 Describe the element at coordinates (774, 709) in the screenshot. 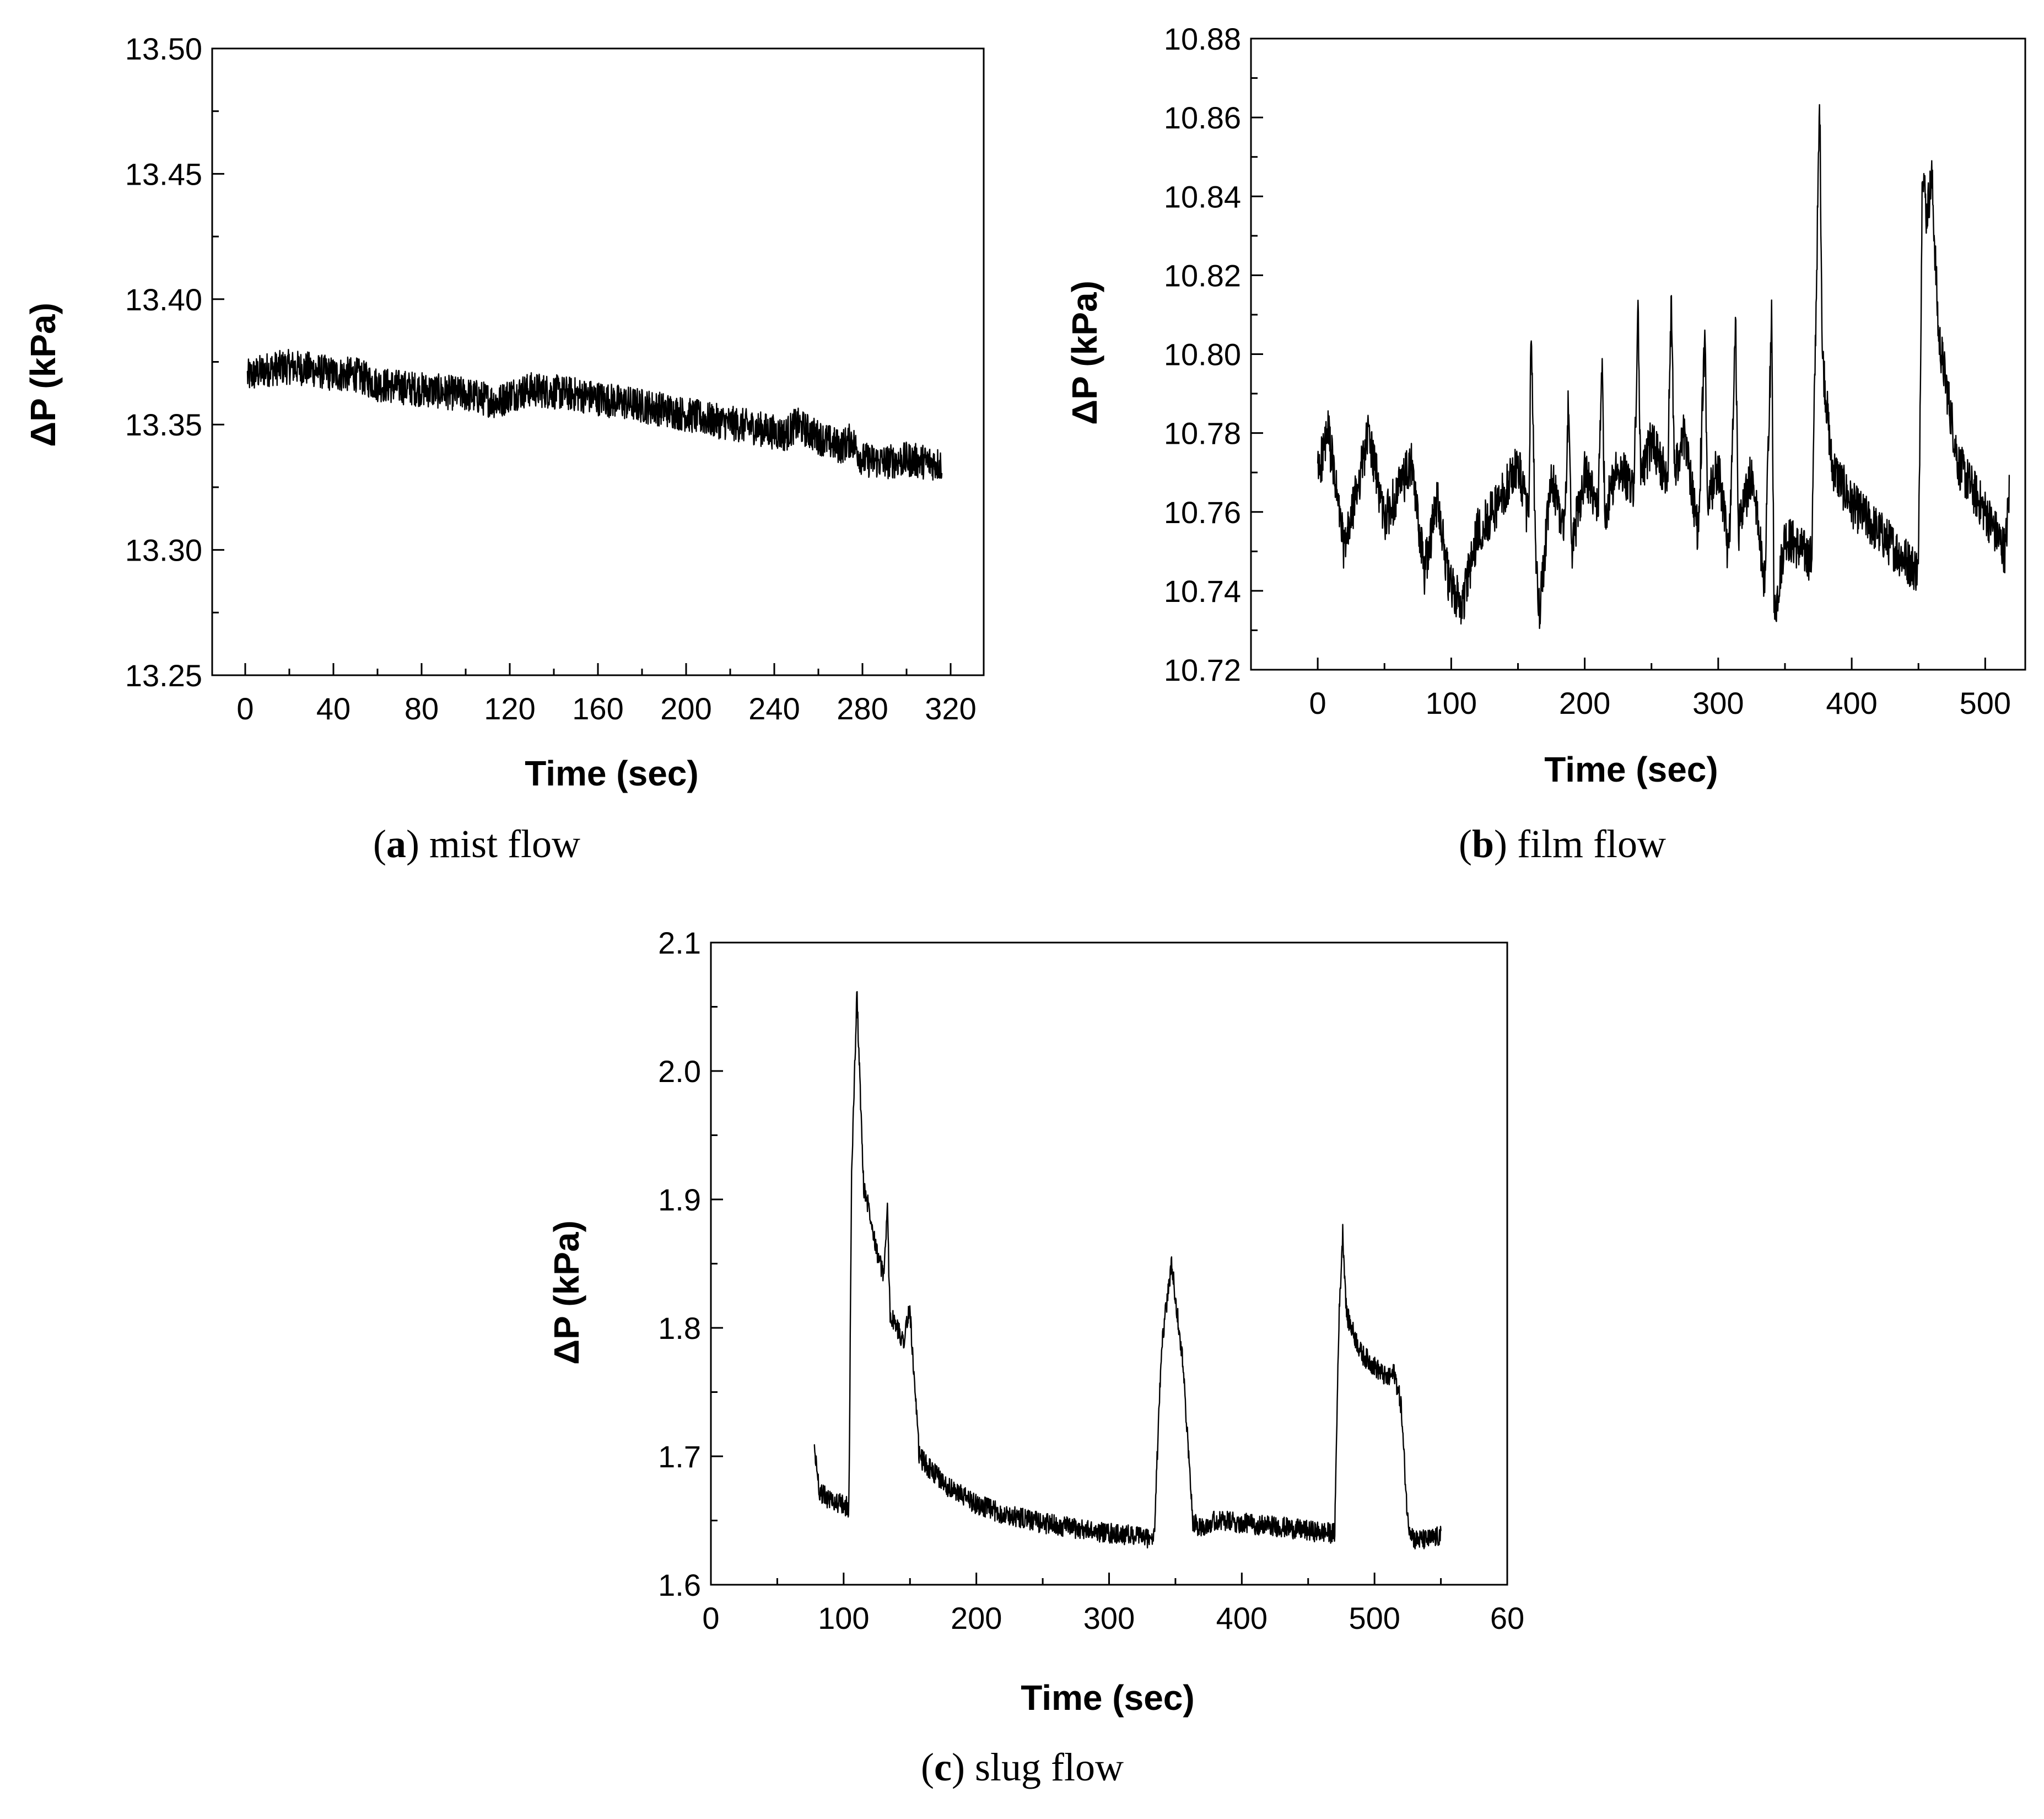

I see `x-tick-label: 240` at that location.